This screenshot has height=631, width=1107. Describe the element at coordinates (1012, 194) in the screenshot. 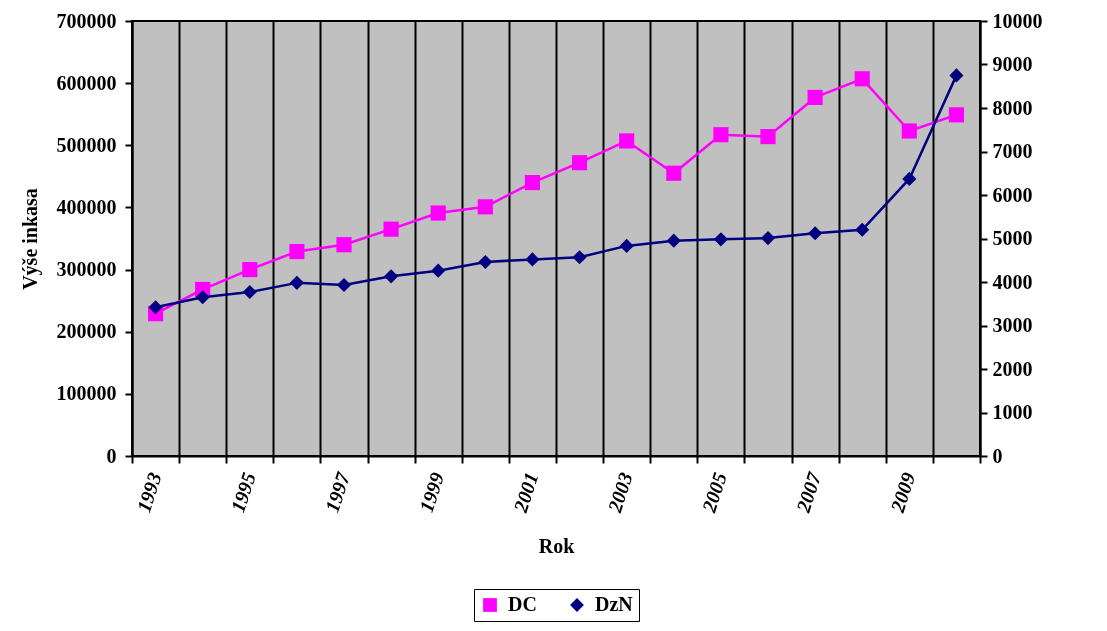

I see `y2-tick-label: 6000` at that location.